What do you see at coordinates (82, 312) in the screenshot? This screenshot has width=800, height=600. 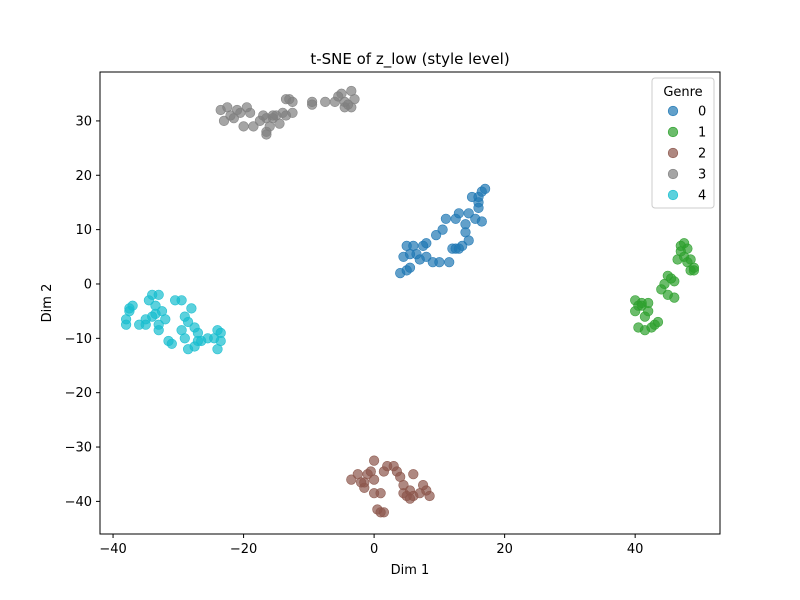 I see `y-axis: −40 −30 −20 −10 0 10 20 30` at bounding box center [82, 312].